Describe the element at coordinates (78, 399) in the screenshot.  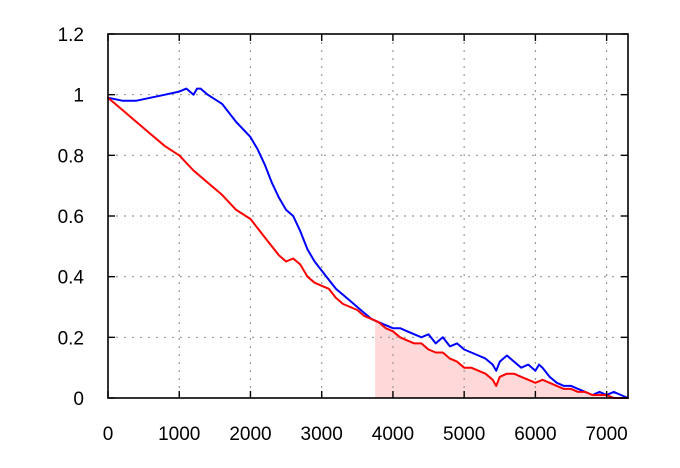
I see `y-tick-label-0: 0` at that location.